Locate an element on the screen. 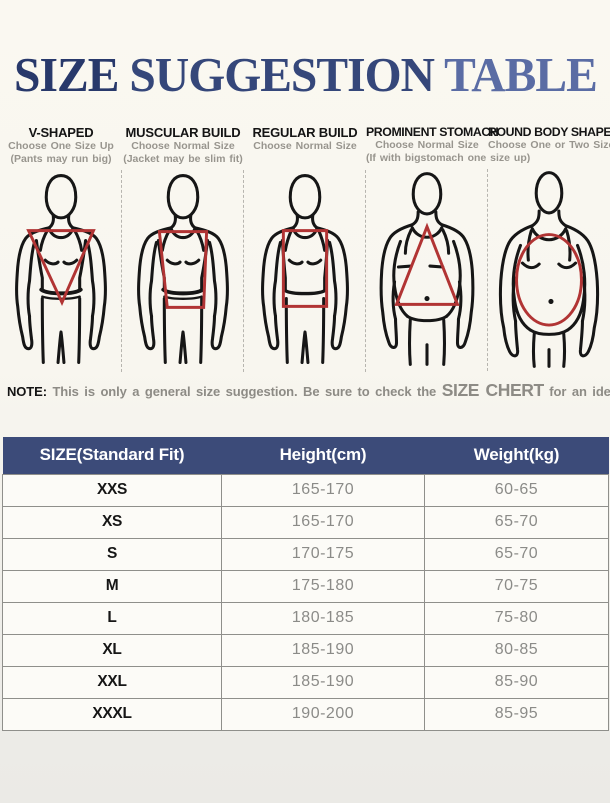  column-header-height: Height(cm) is located at coordinates (323, 455).